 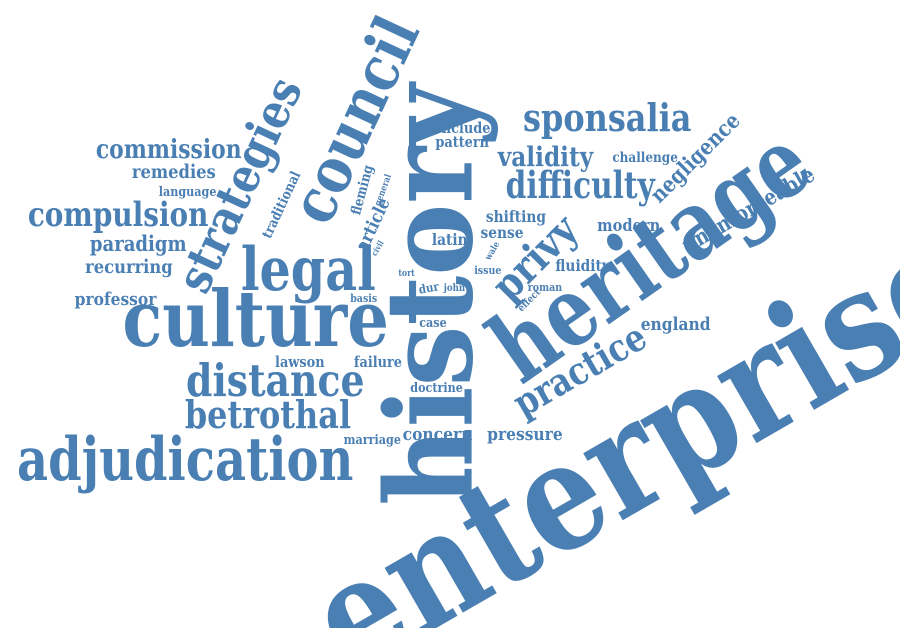 What do you see at coordinates (138, 243) in the screenshot?
I see `word-paradigm: paradigm` at bounding box center [138, 243].